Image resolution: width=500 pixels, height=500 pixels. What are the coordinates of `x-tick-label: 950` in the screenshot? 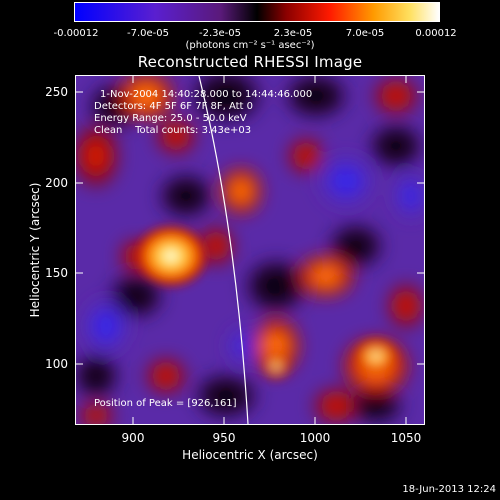 It's located at (224, 438).